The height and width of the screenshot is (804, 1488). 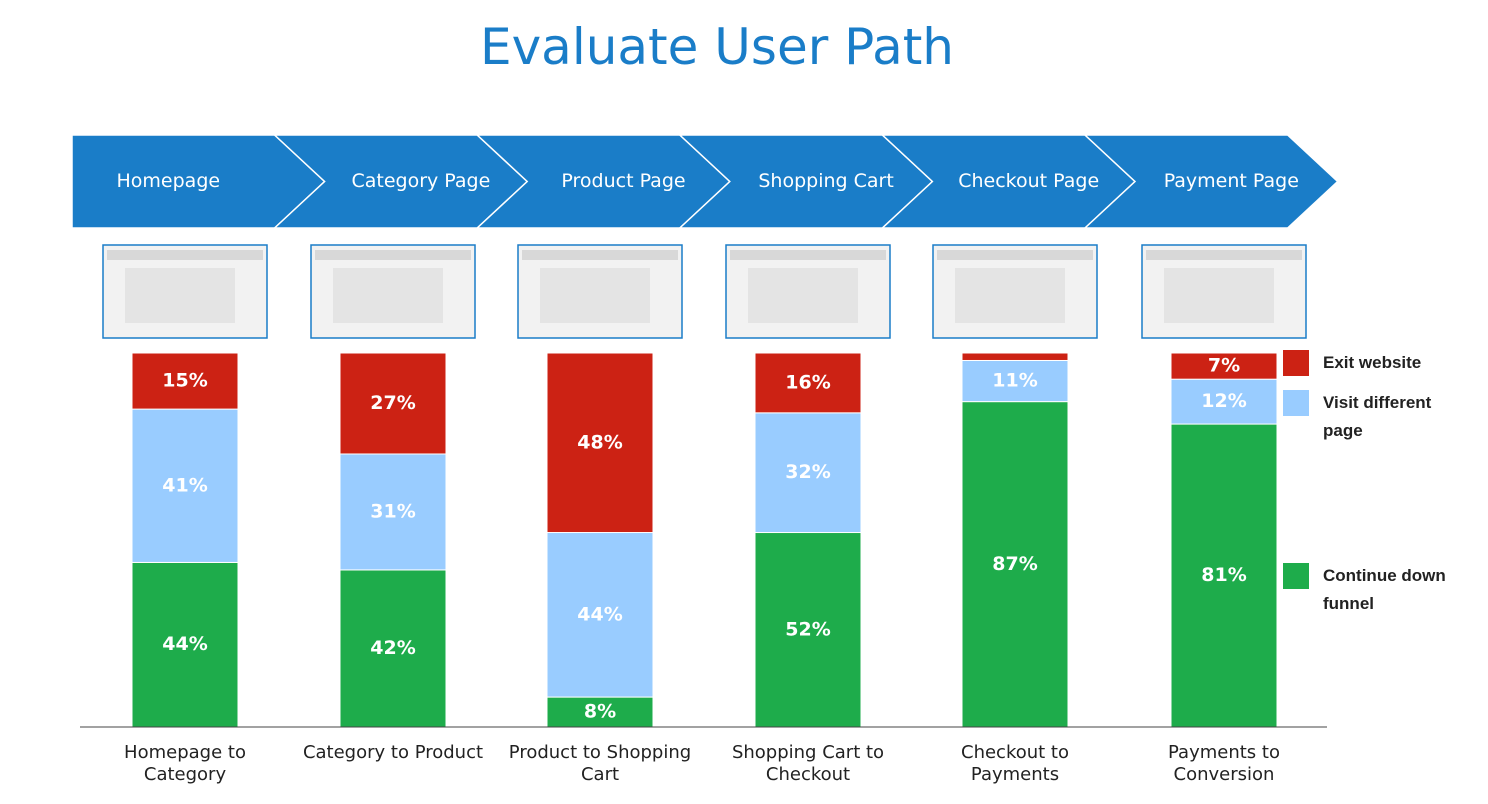 I want to click on x-tick-label: Payments to Conversion, so click(x=1224, y=763).